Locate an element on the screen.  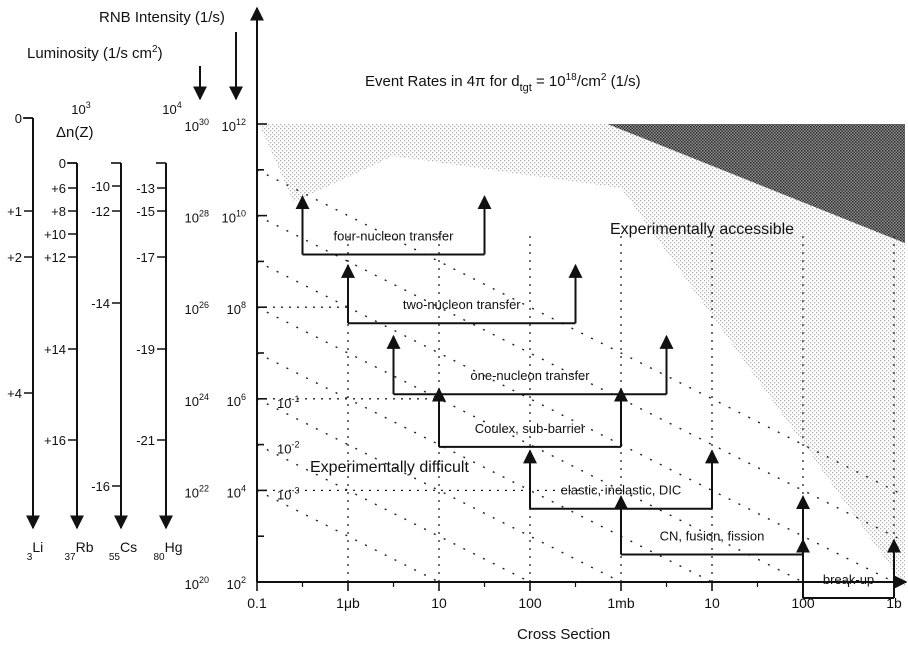
element-label: 55Cs is located at coordinates (123, 551).